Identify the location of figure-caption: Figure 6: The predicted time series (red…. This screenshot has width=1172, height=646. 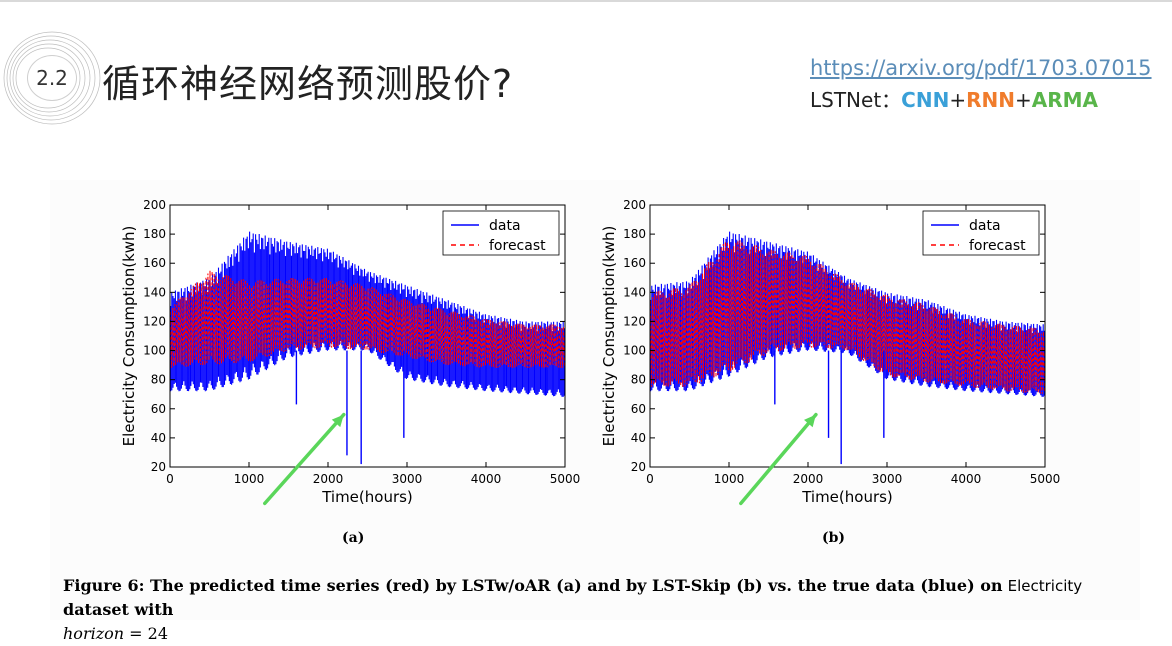
(598, 610).